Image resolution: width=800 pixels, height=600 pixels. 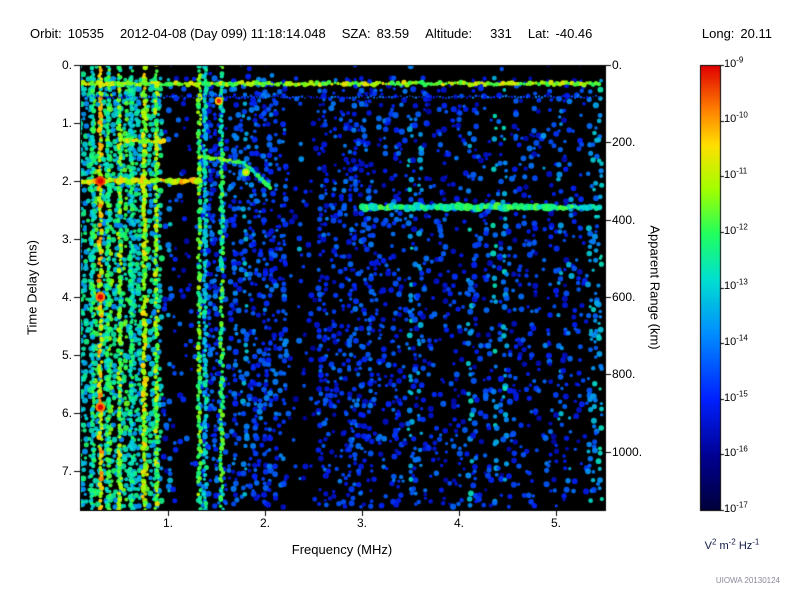 What do you see at coordinates (222, 33) in the screenshot?
I see `datetime-value: 2012-04-08 (Day 099) 11:18:14.048` at bounding box center [222, 33].